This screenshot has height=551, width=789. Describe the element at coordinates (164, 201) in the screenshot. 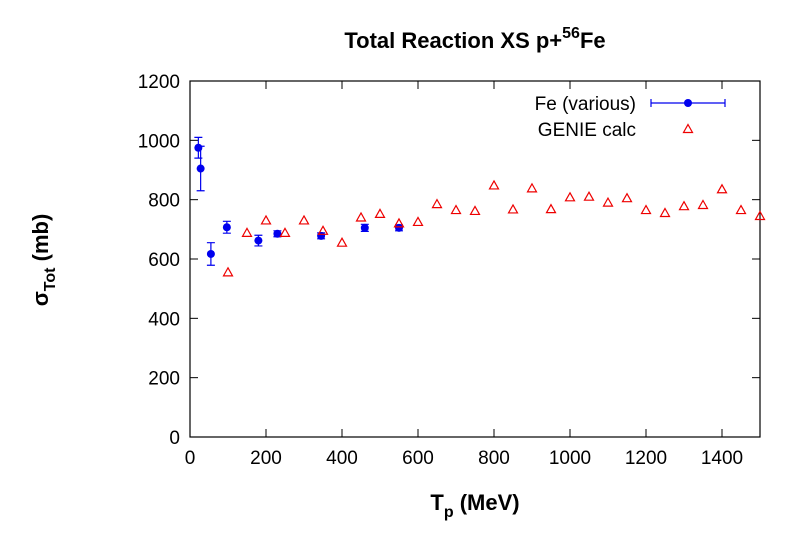

I see `y-tick-label: 800` at that location.